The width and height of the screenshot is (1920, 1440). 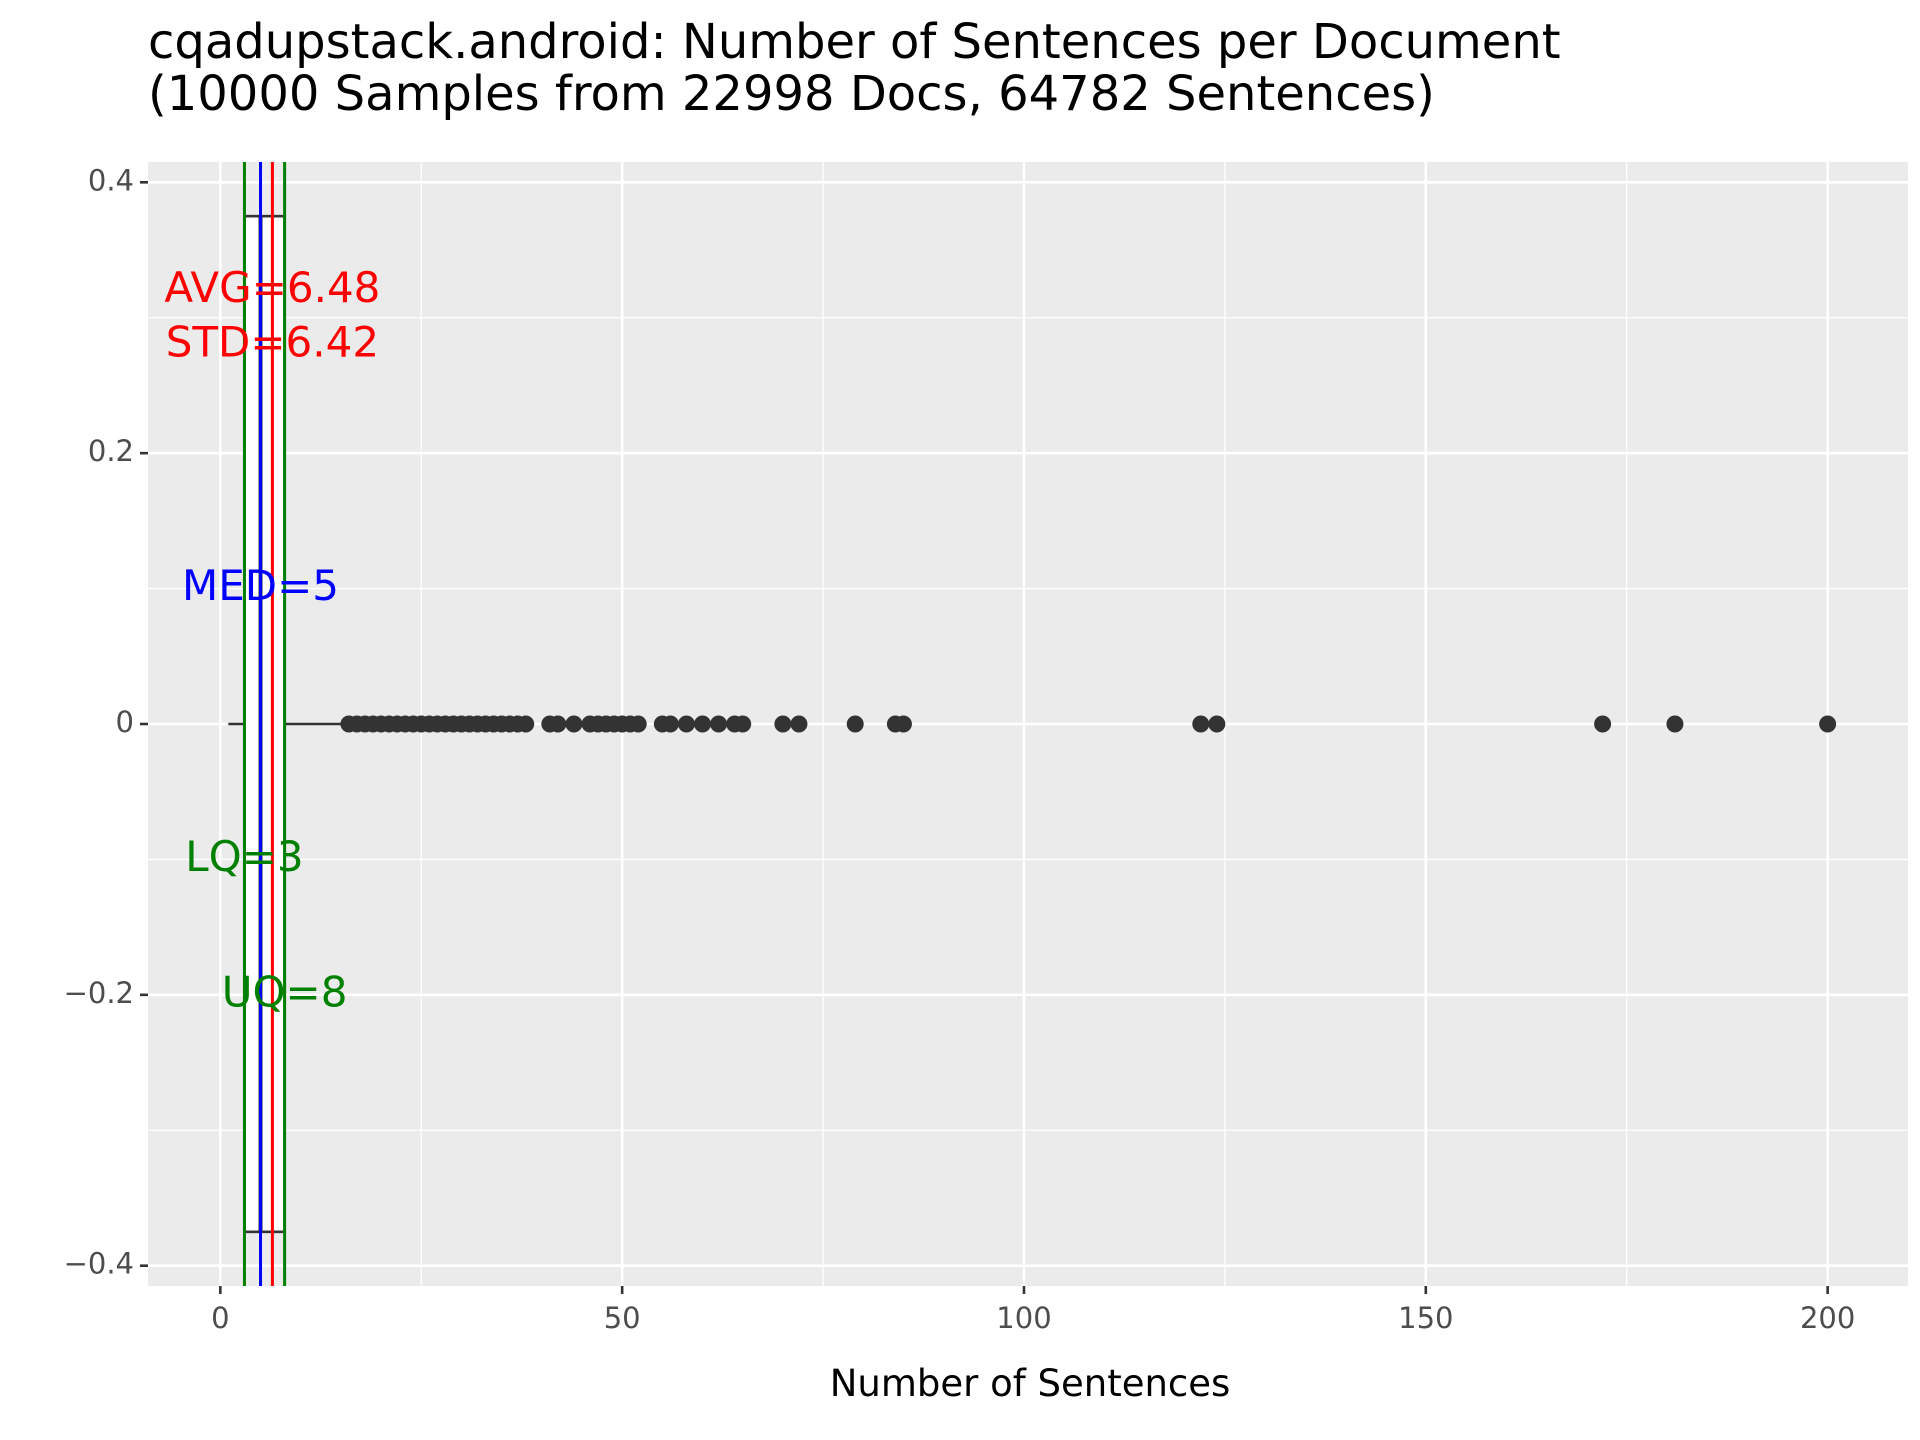 I want to click on y-tick-label: 0.2, so click(x=111, y=451).